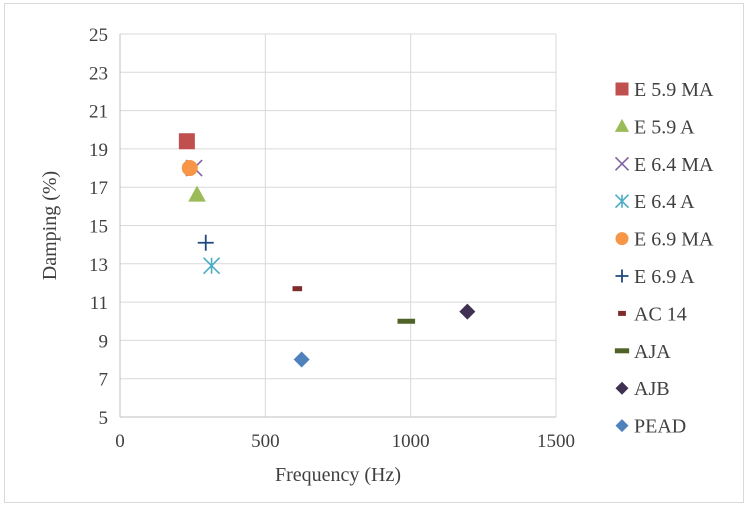  Describe the element at coordinates (301, 359) in the screenshot. I see `data-point-pead` at that location.